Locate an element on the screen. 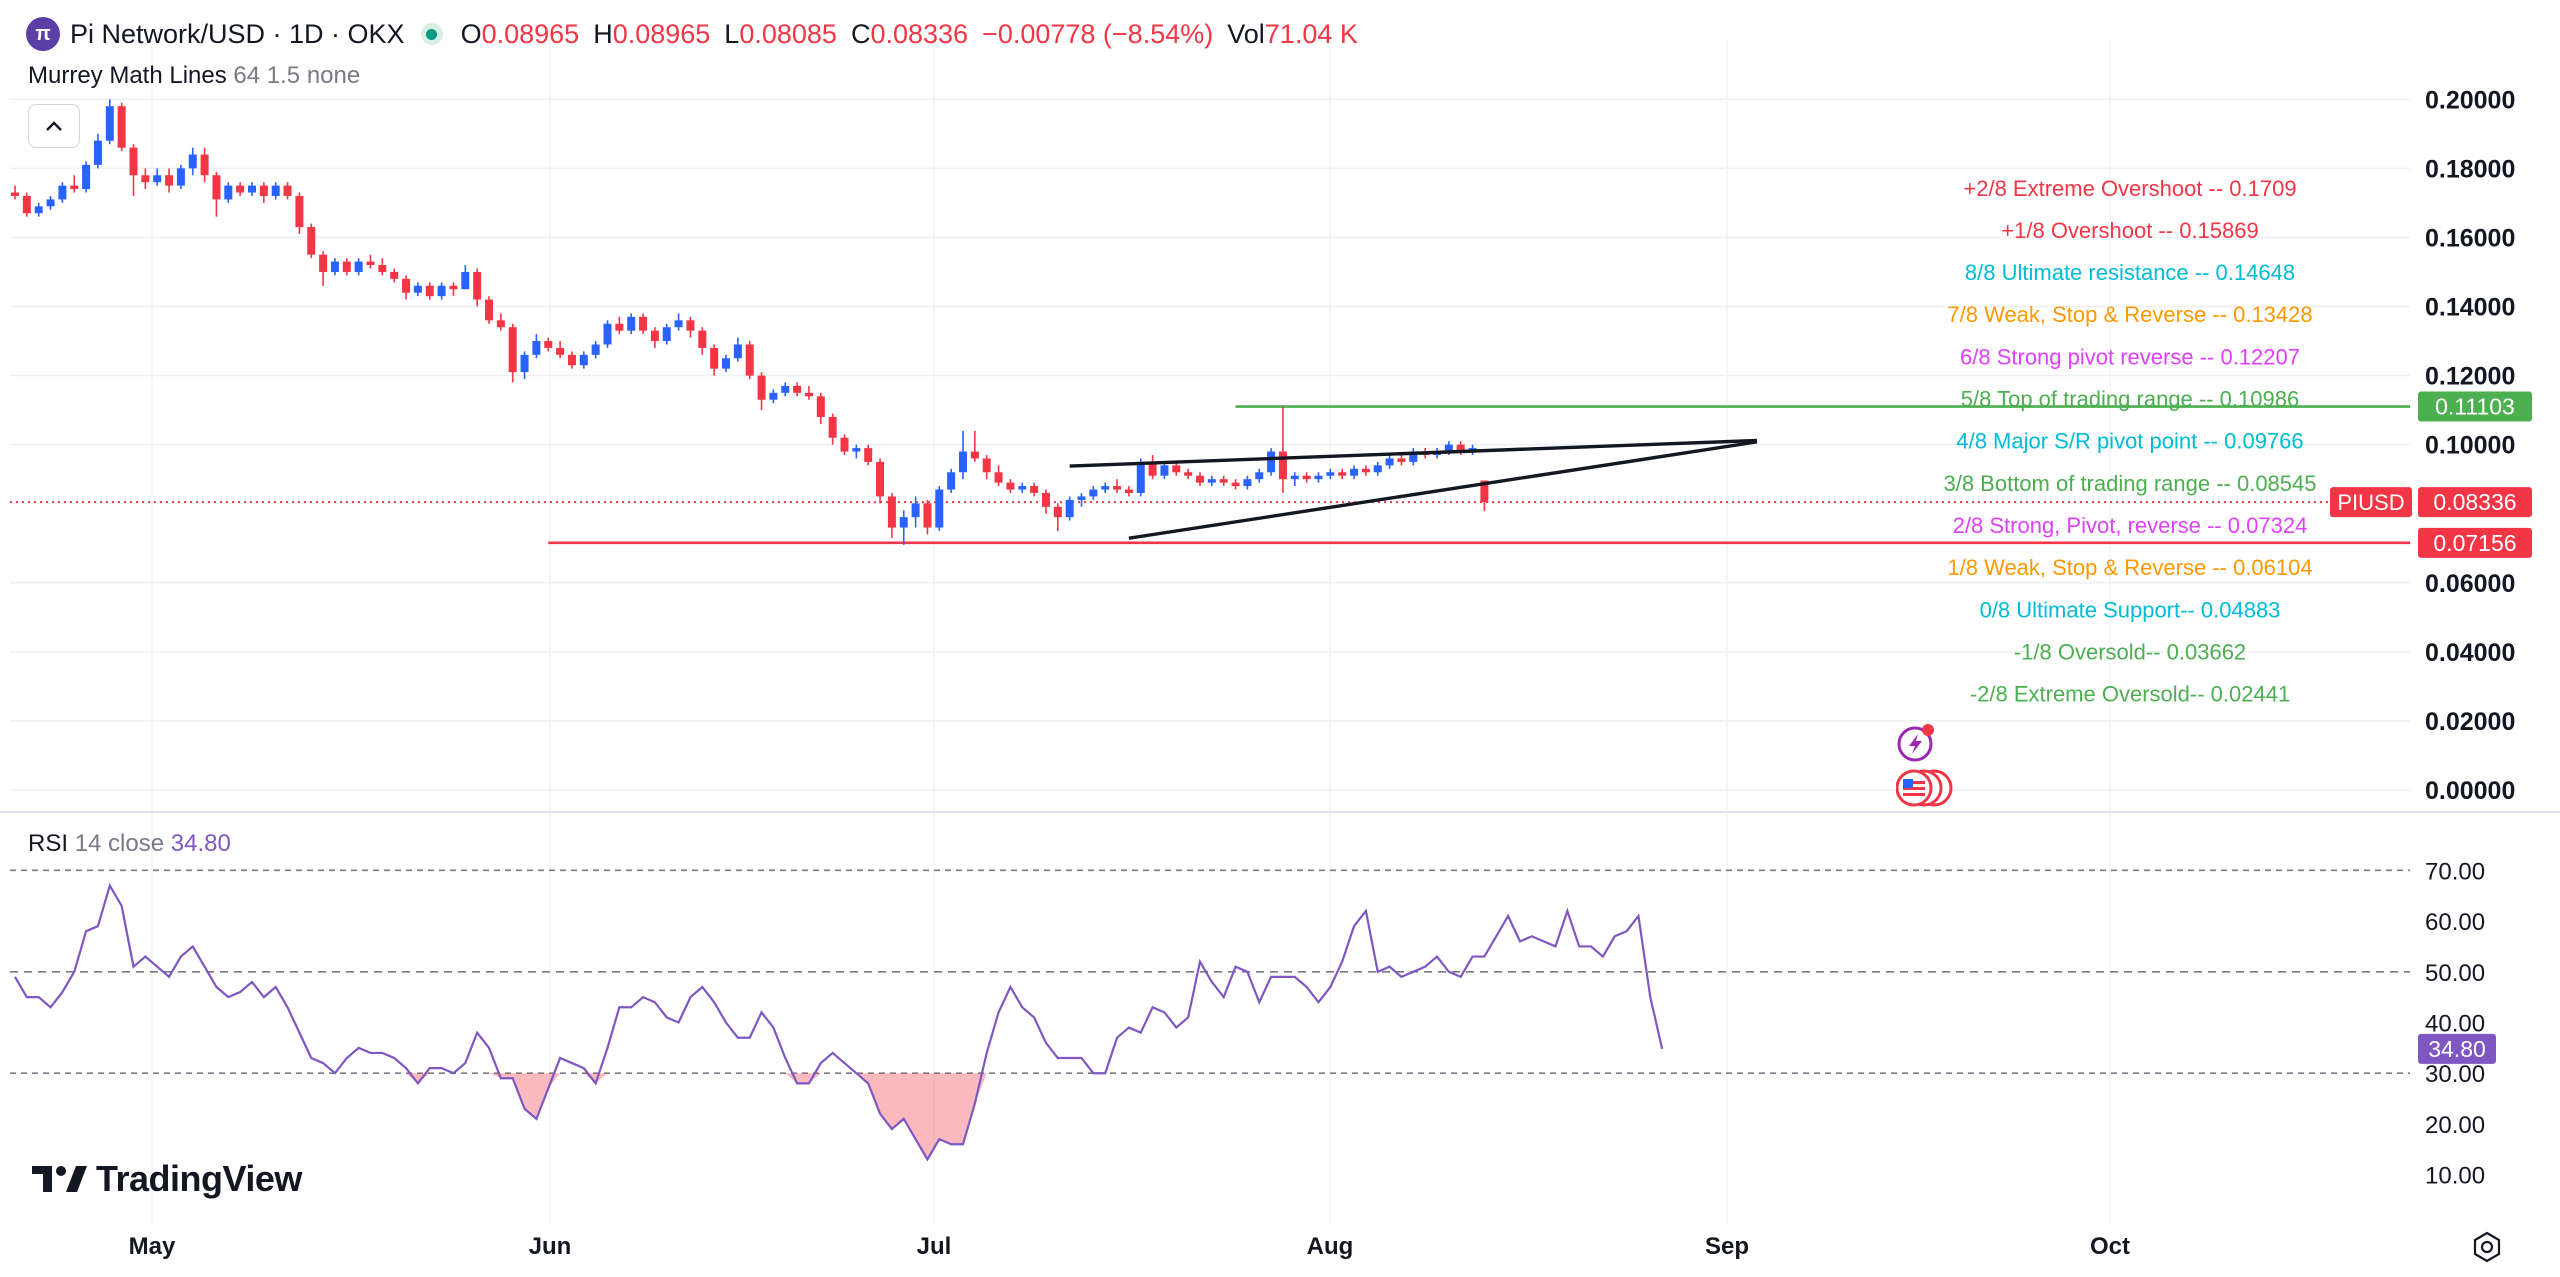  murrey-level-label: 0/8 Ultimate Support-- 0.04883 is located at coordinates (2130, 609).